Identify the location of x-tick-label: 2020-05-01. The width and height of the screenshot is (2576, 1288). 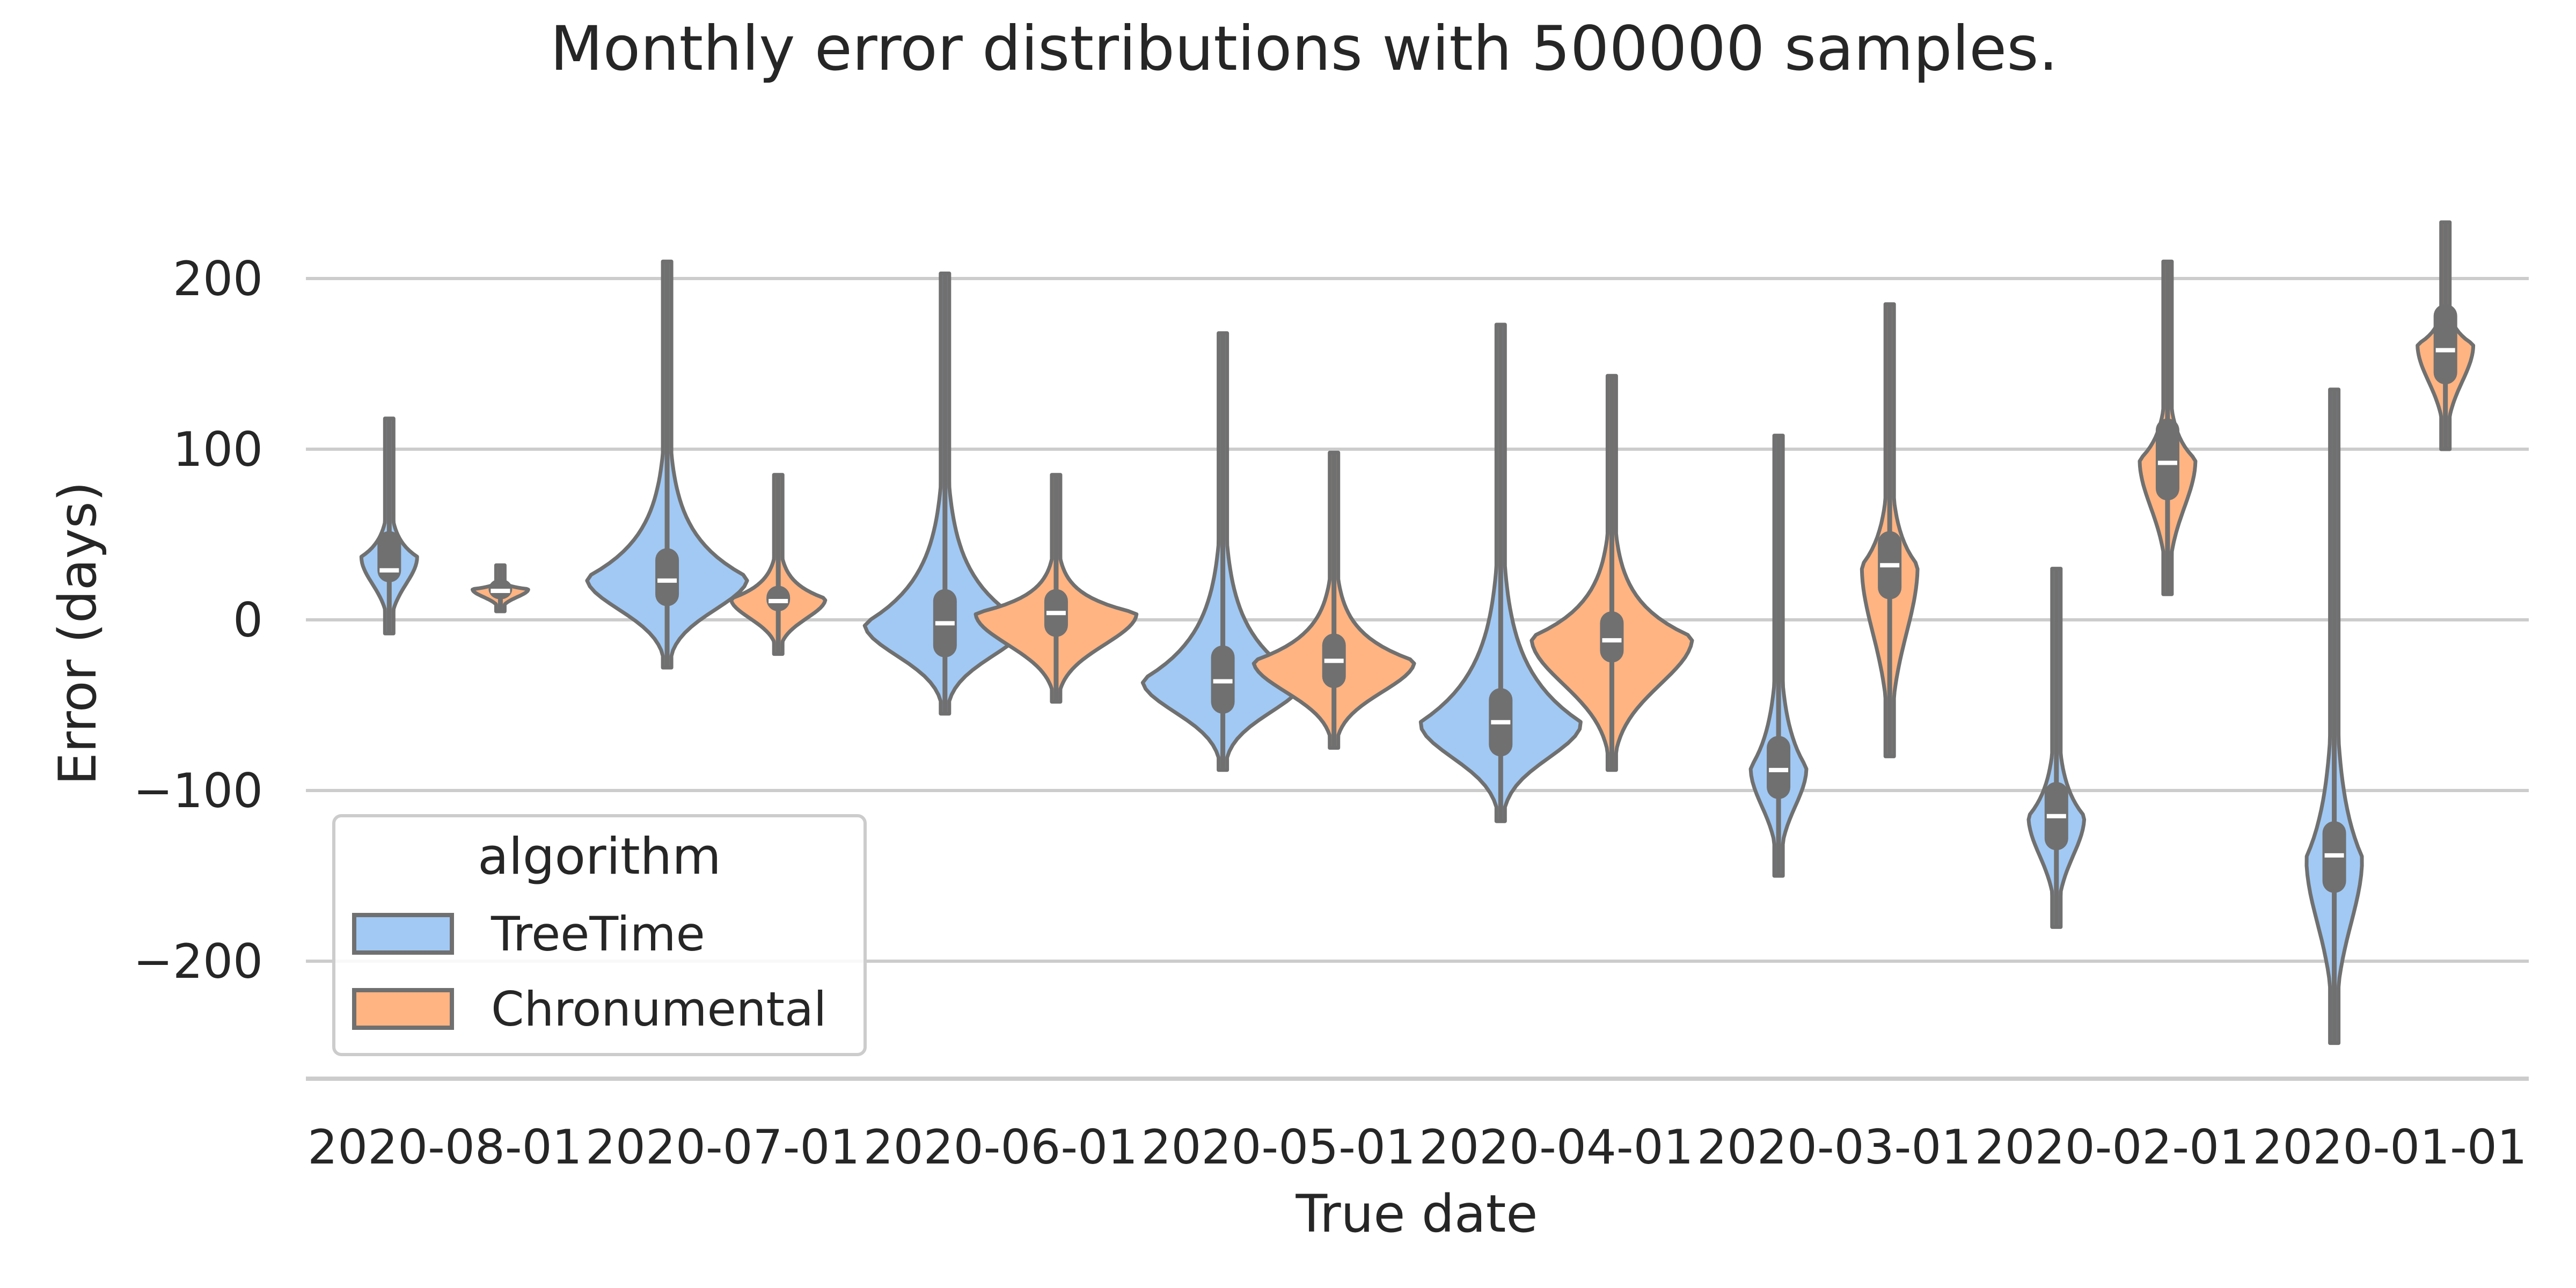
(1278, 1147).